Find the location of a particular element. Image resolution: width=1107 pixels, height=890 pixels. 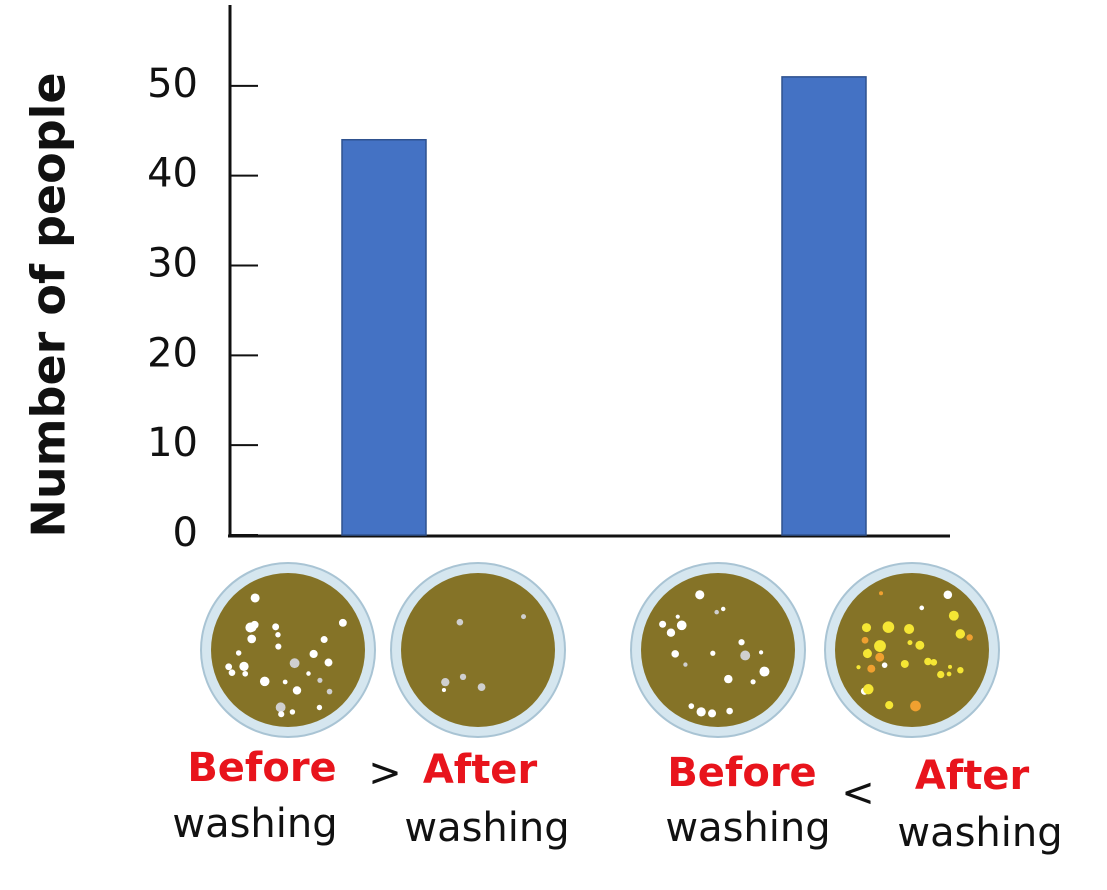

y-tick-label: 30 is located at coordinates (172, 264).